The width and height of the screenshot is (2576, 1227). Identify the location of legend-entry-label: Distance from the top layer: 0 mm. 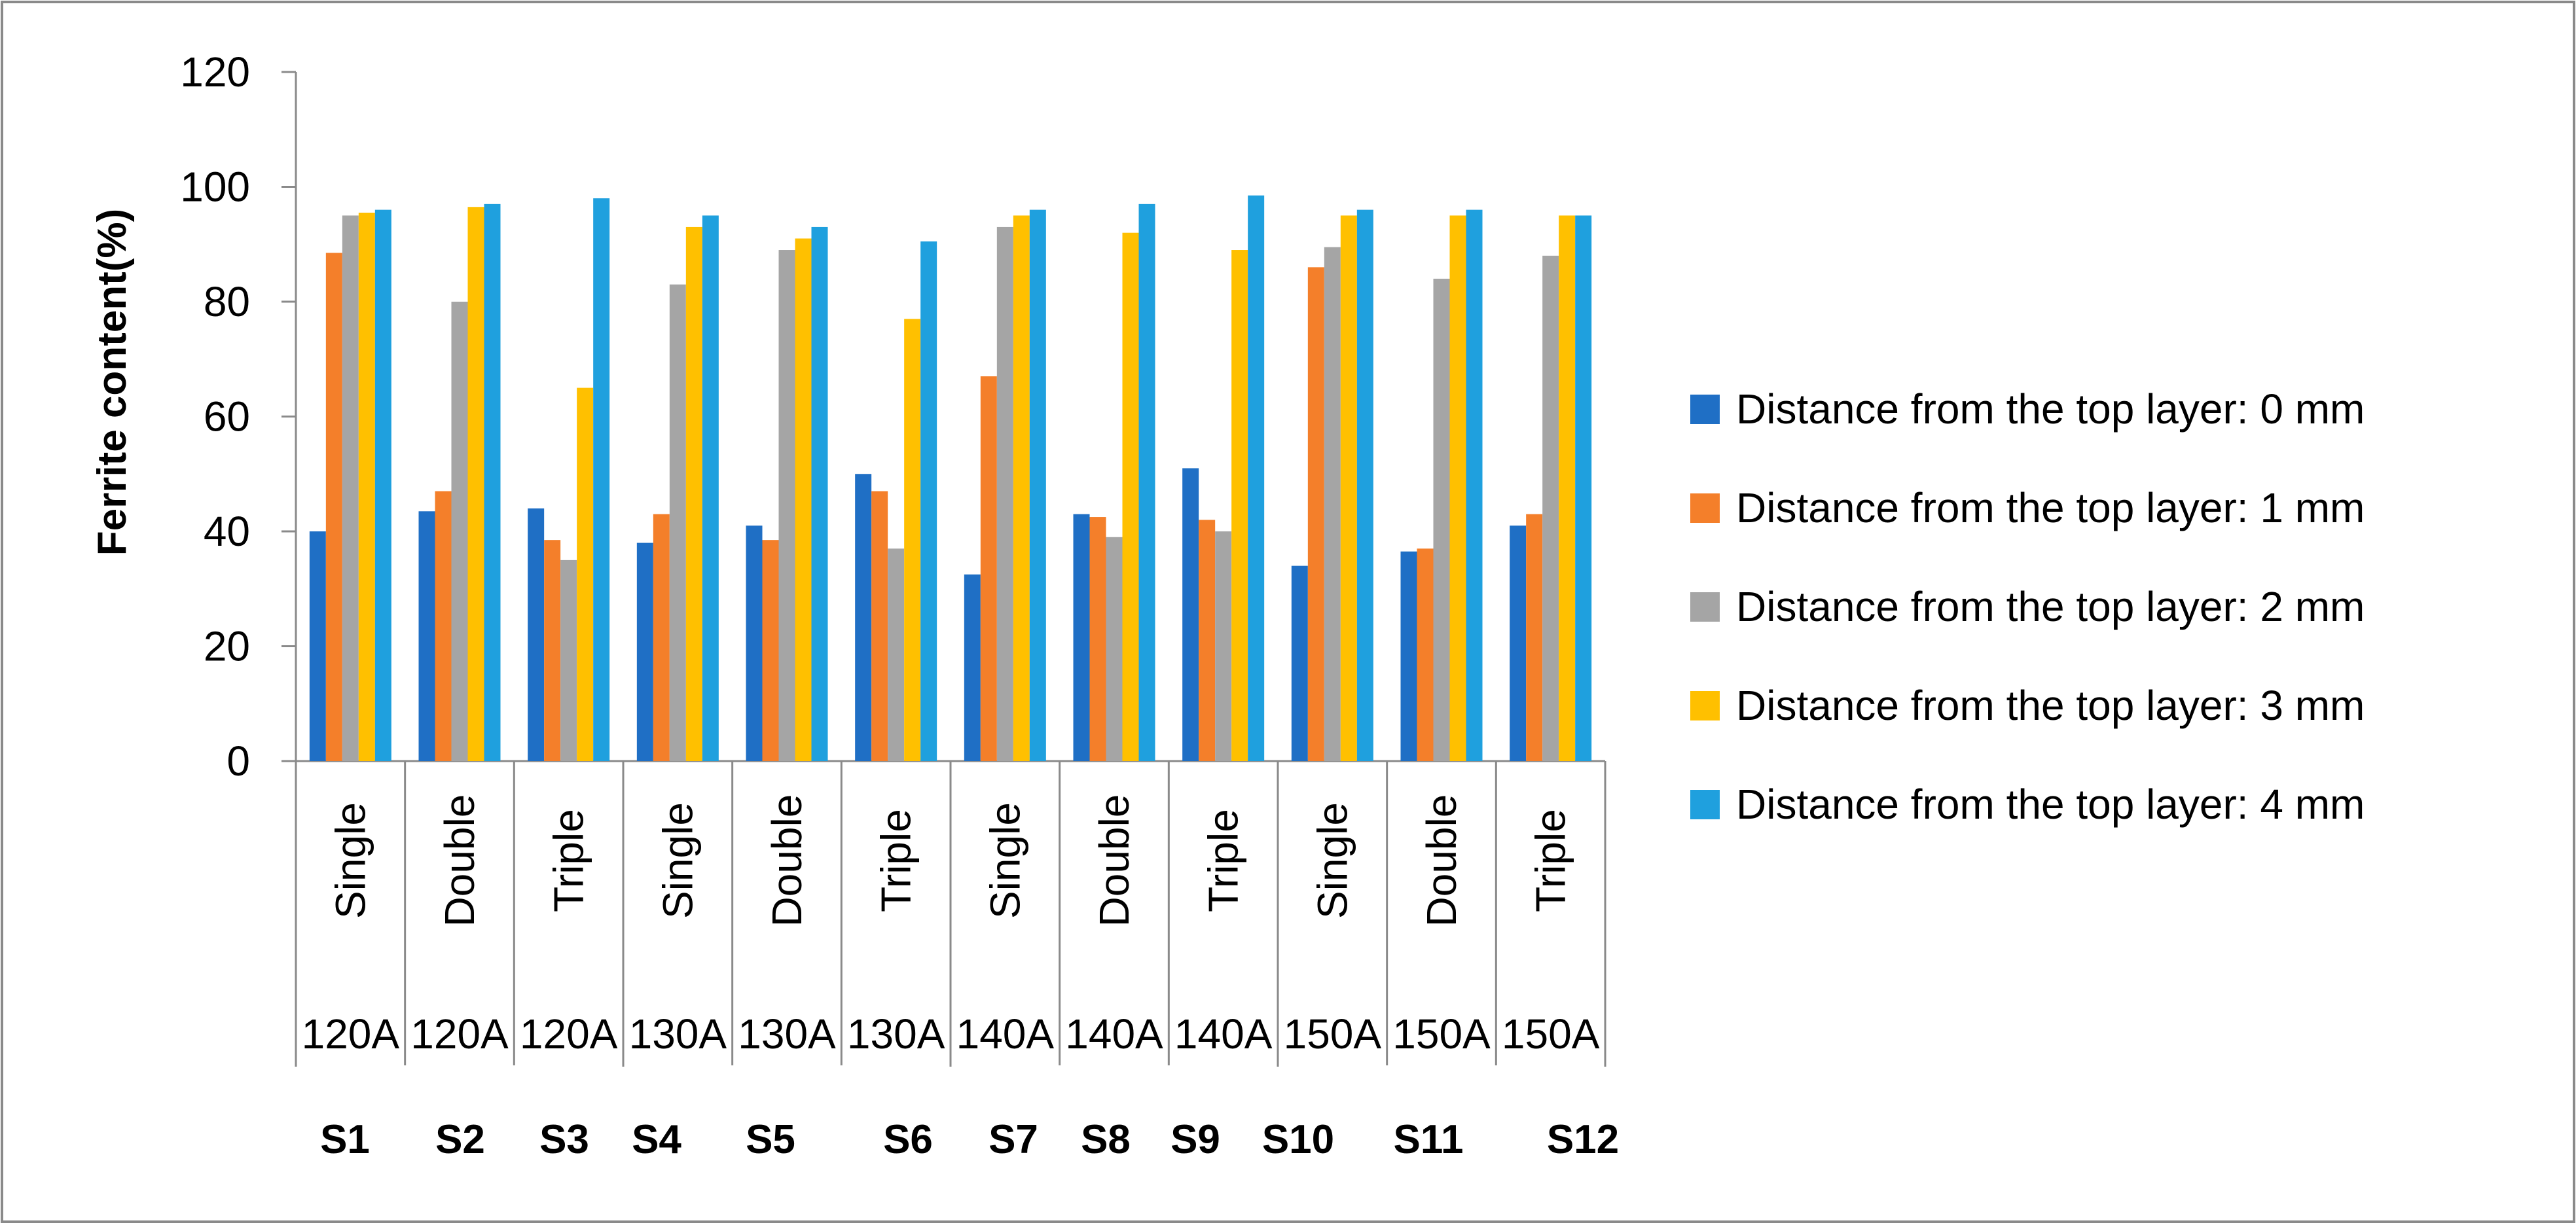
(2050, 409).